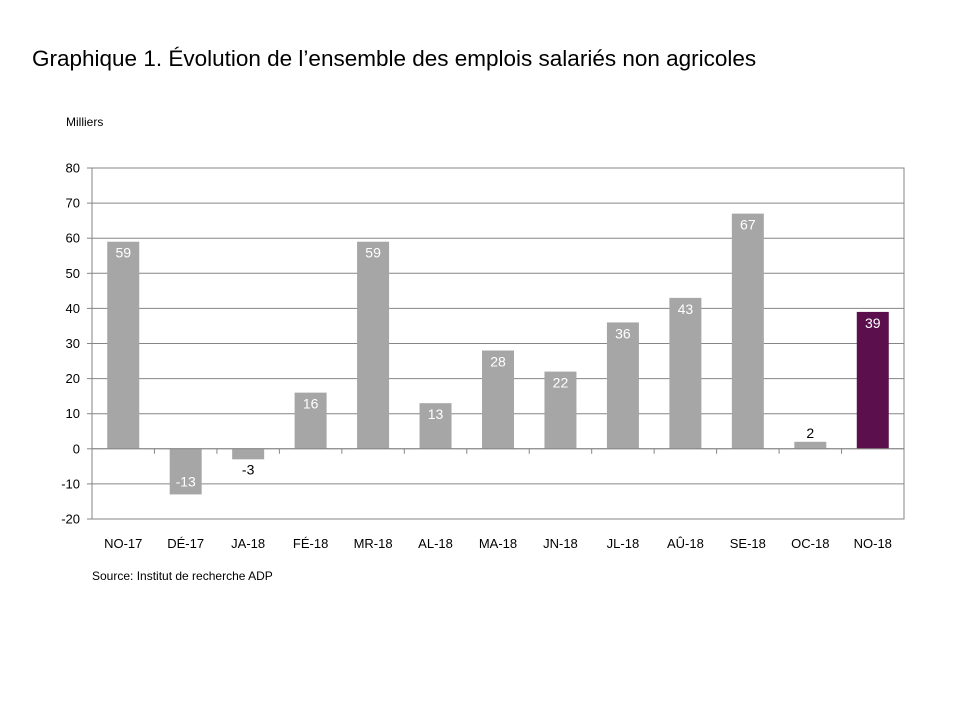  Describe the element at coordinates (73, 378) in the screenshot. I see `y-tick-label: 20` at that location.